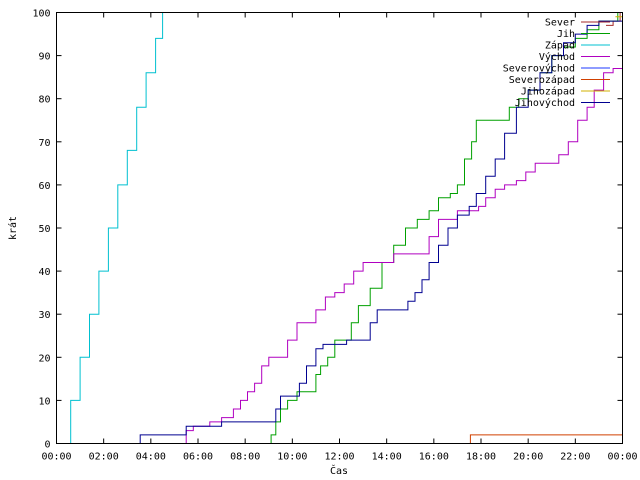 The width and height of the screenshot is (640, 480). Describe the element at coordinates (44, 272) in the screenshot. I see `y-tick-label: 40` at that location.